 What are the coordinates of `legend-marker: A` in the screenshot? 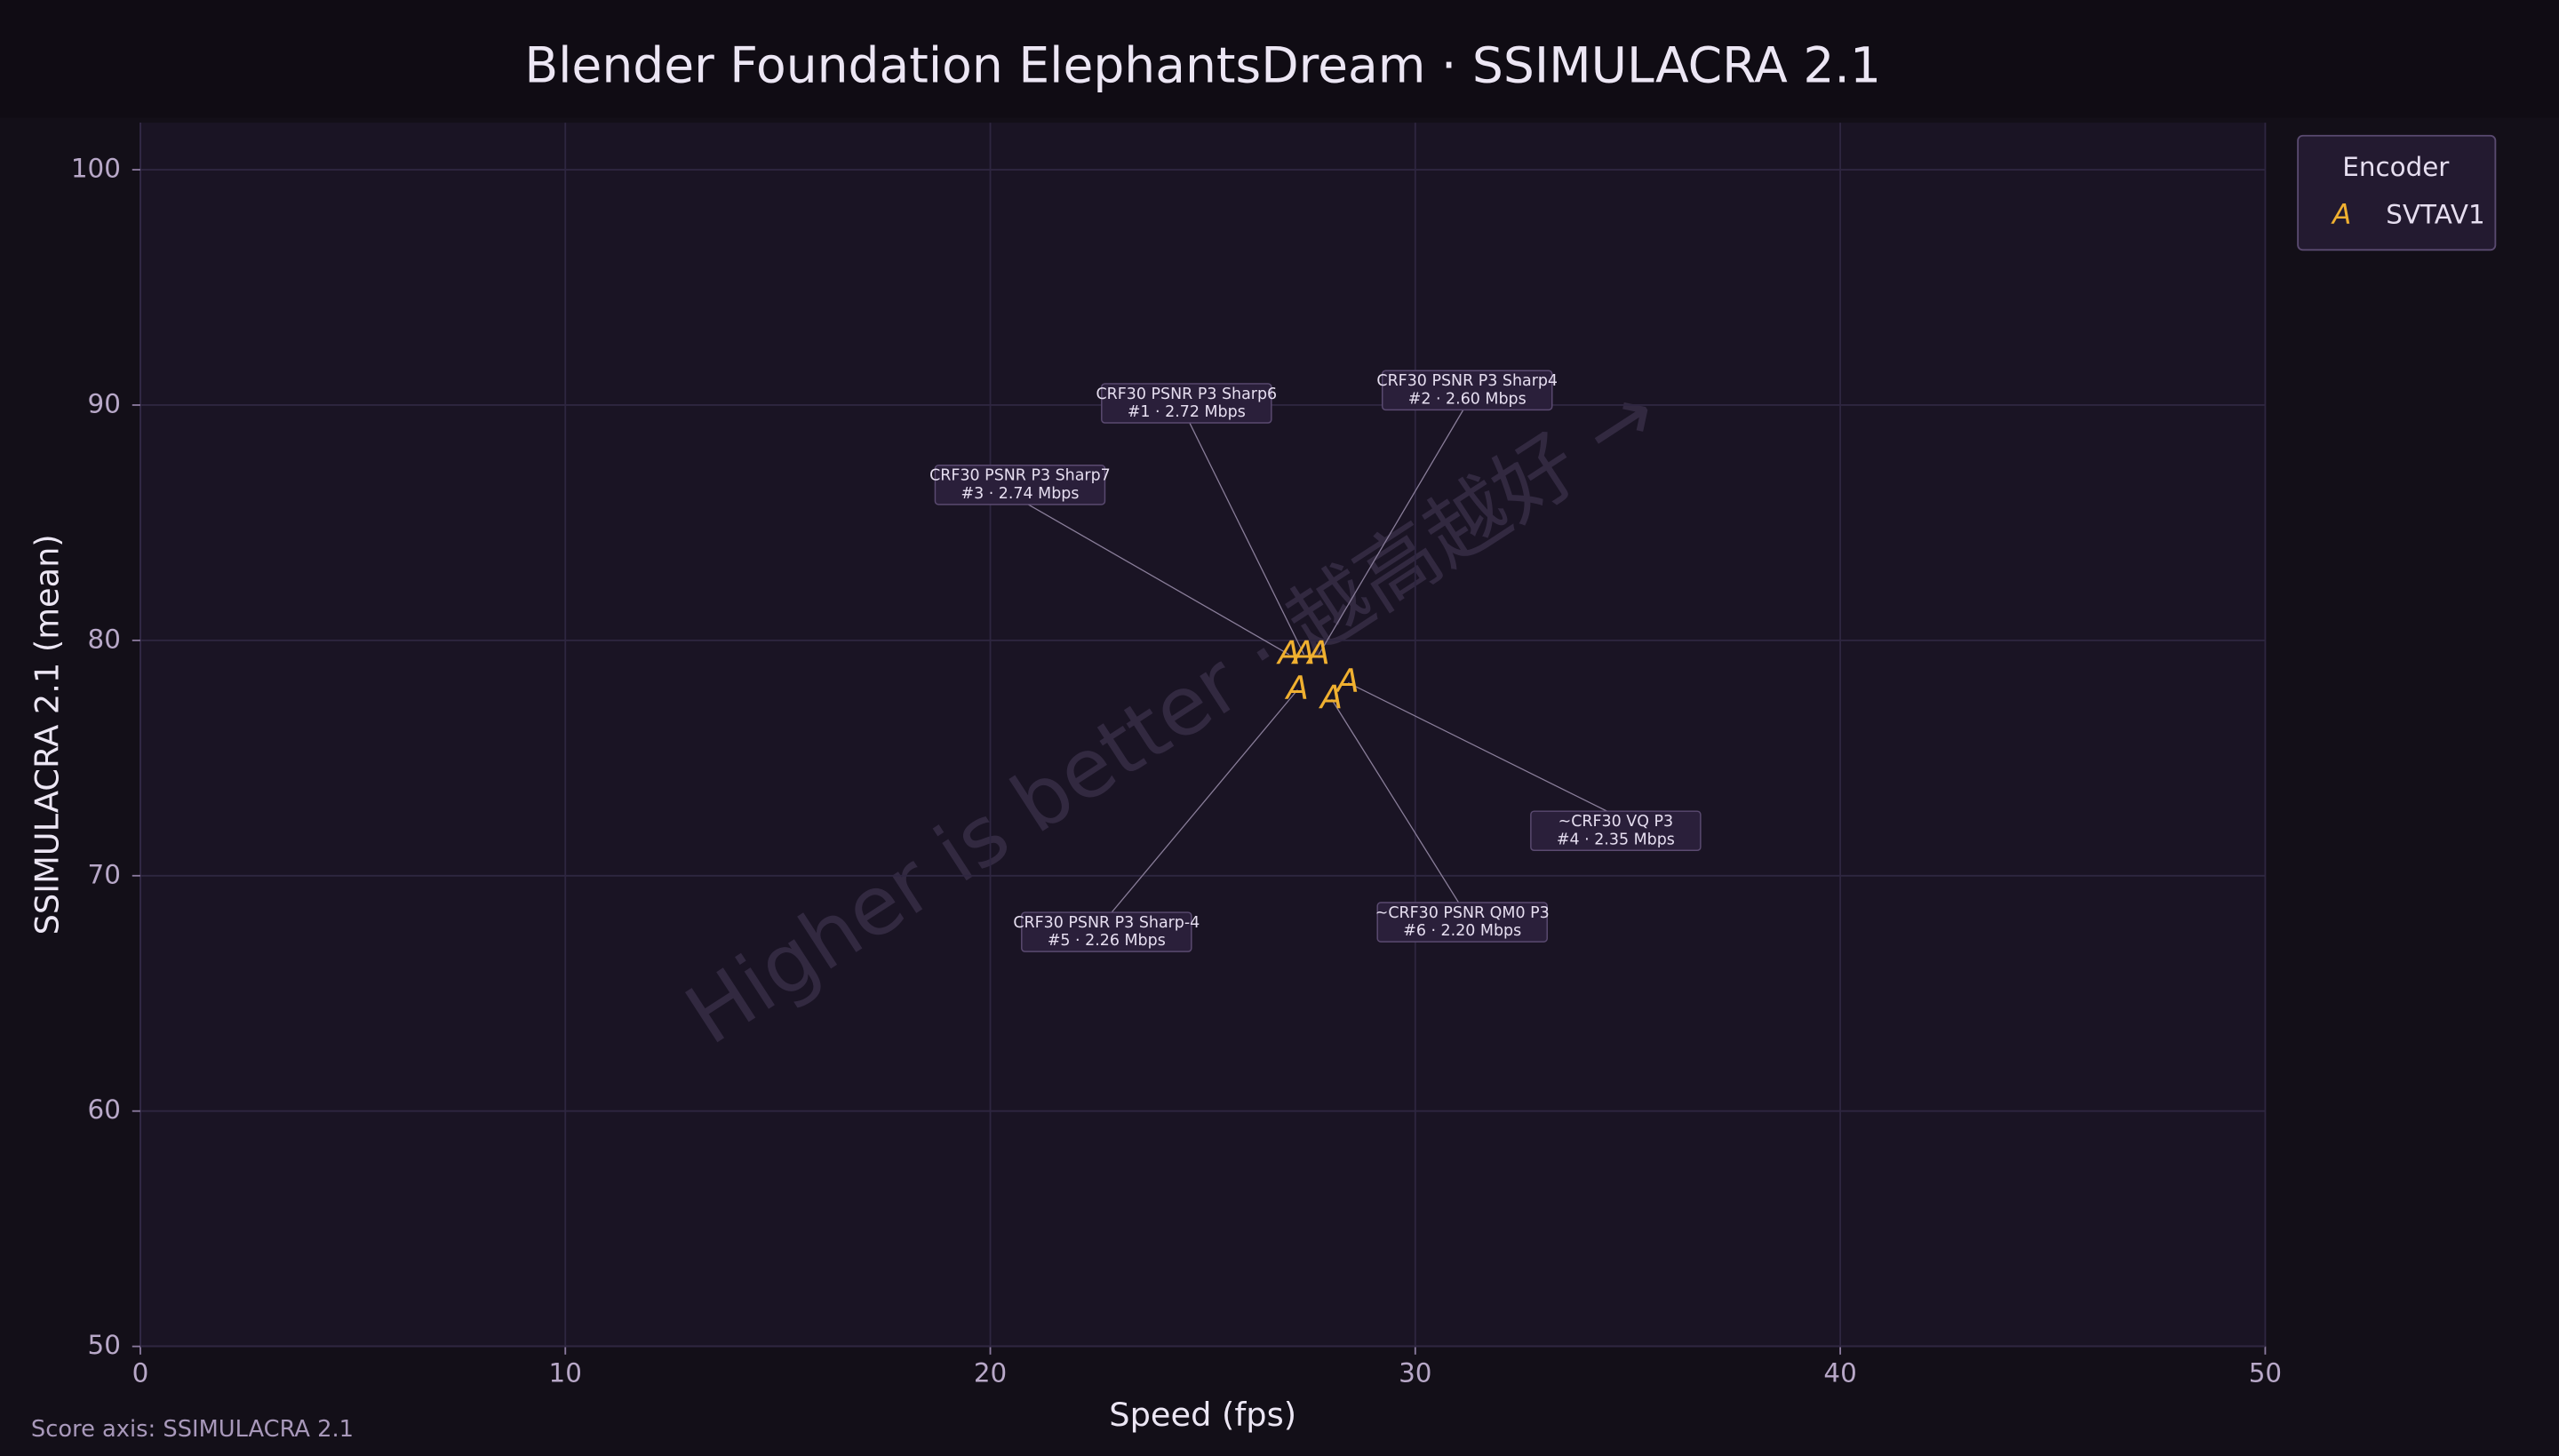 It's located at (2341, 215).